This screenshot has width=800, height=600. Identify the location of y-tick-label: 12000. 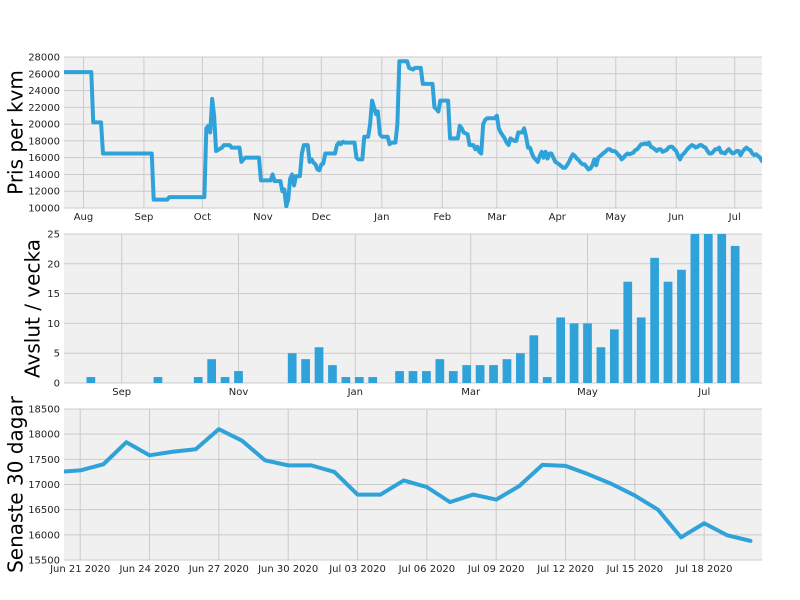
(44, 192).